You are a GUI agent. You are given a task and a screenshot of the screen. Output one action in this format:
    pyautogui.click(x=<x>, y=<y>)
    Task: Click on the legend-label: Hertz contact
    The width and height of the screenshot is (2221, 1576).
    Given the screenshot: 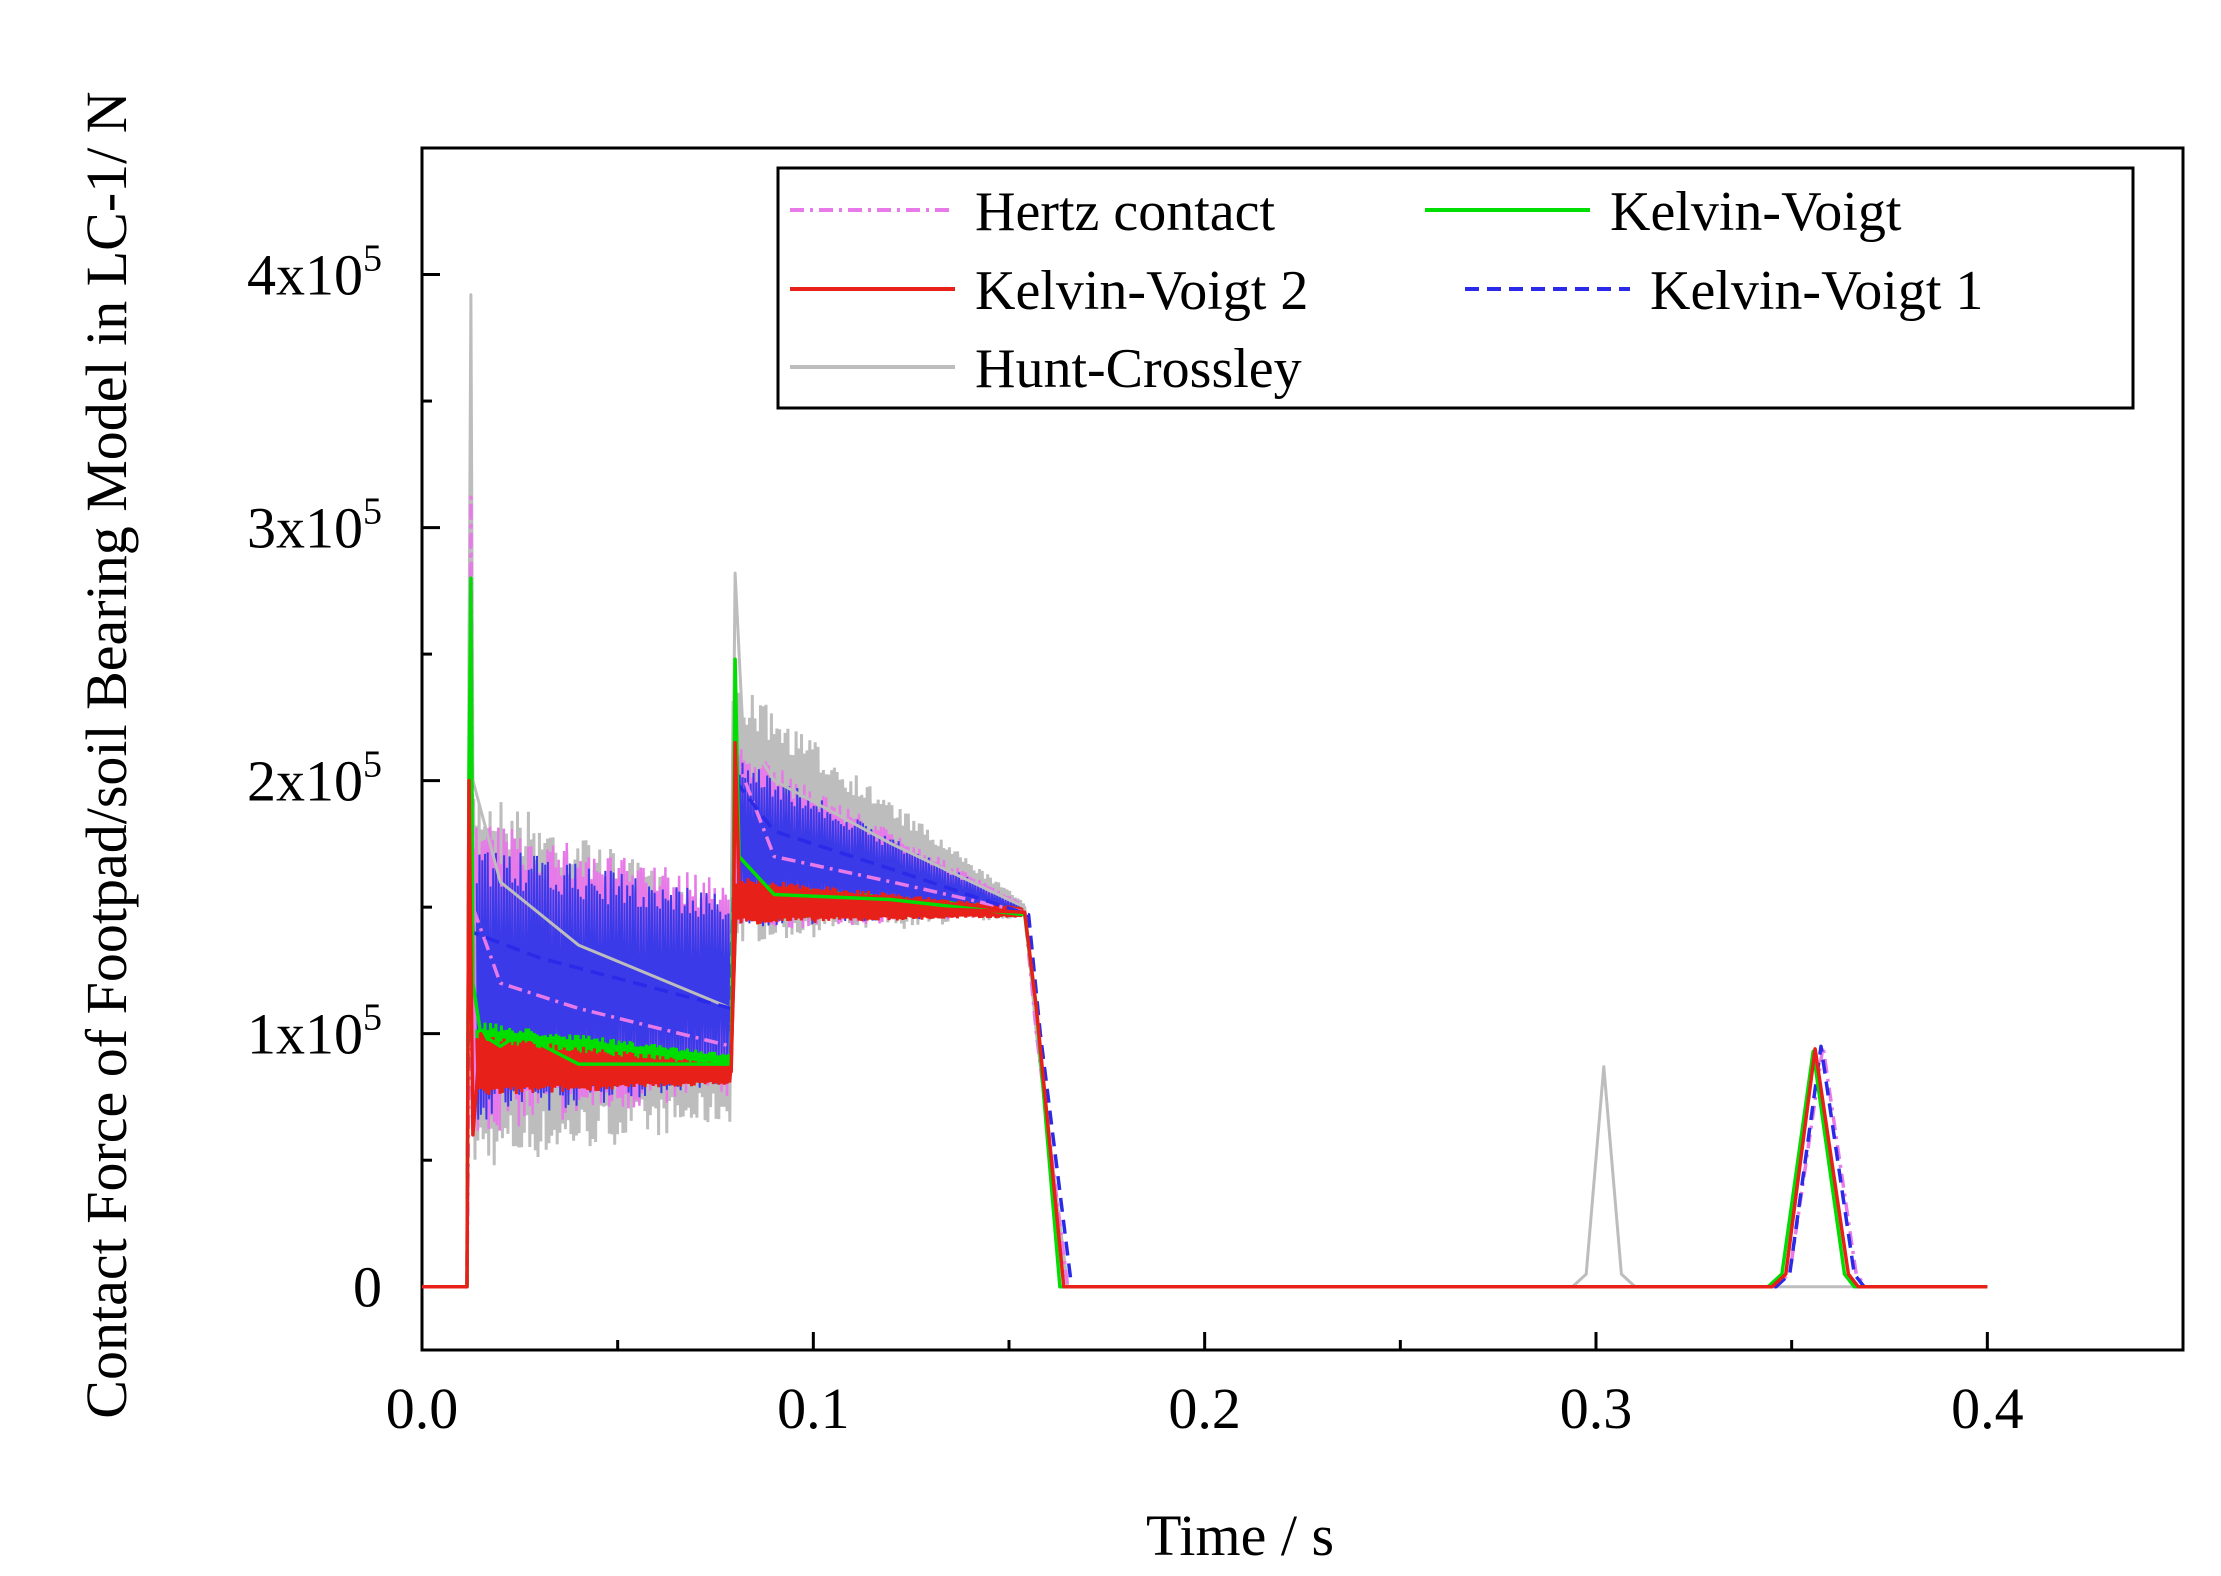 What is the action you would take?
    pyautogui.click(x=1125, y=212)
    